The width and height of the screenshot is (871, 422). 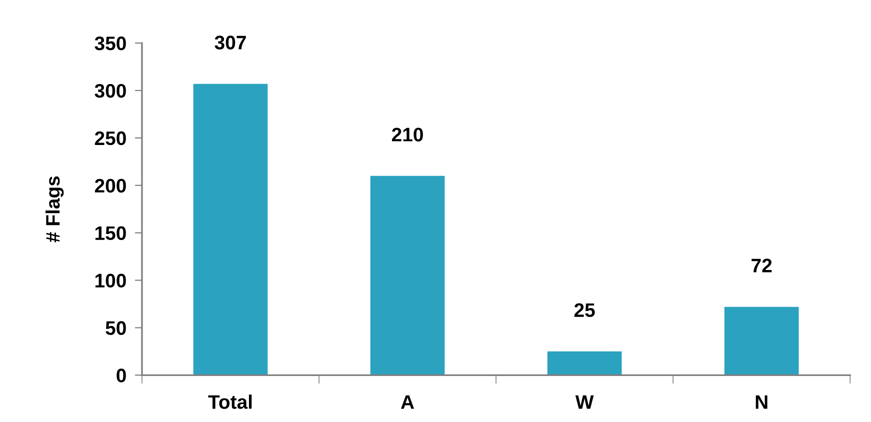 I want to click on data-label: 307, so click(x=230, y=43).